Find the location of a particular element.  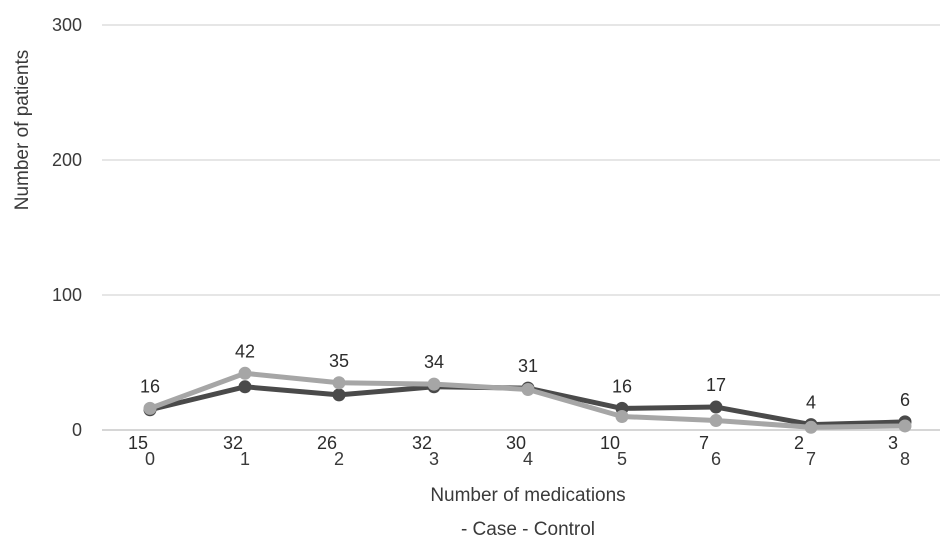

data-label: 30 is located at coordinates (516, 443).